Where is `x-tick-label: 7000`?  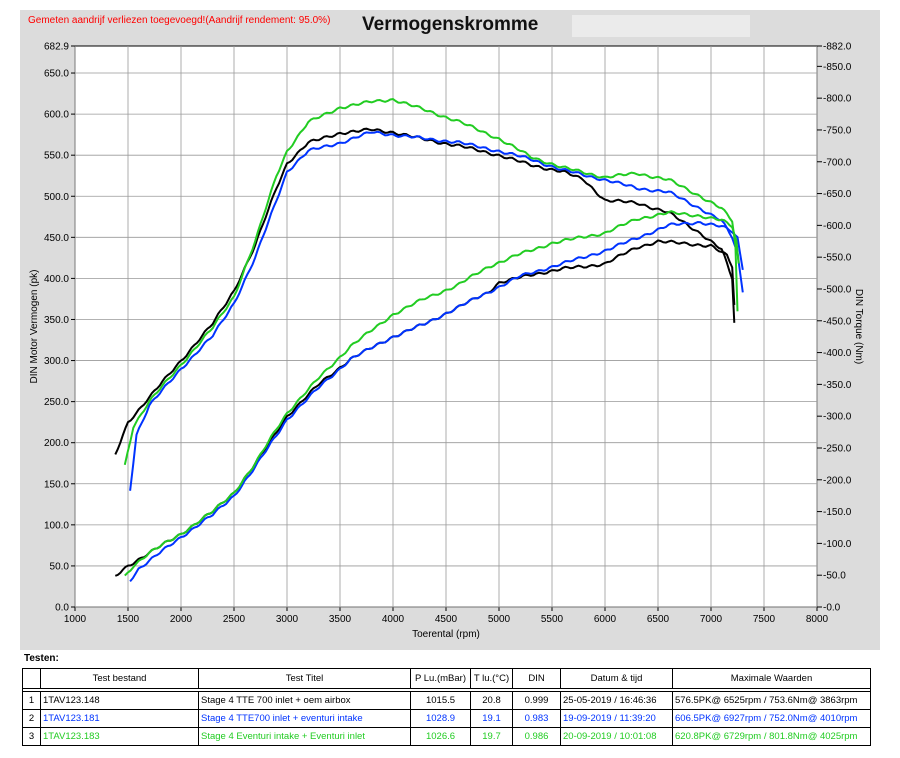
x-tick-label: 7000 is located at coordinates (711, 619).